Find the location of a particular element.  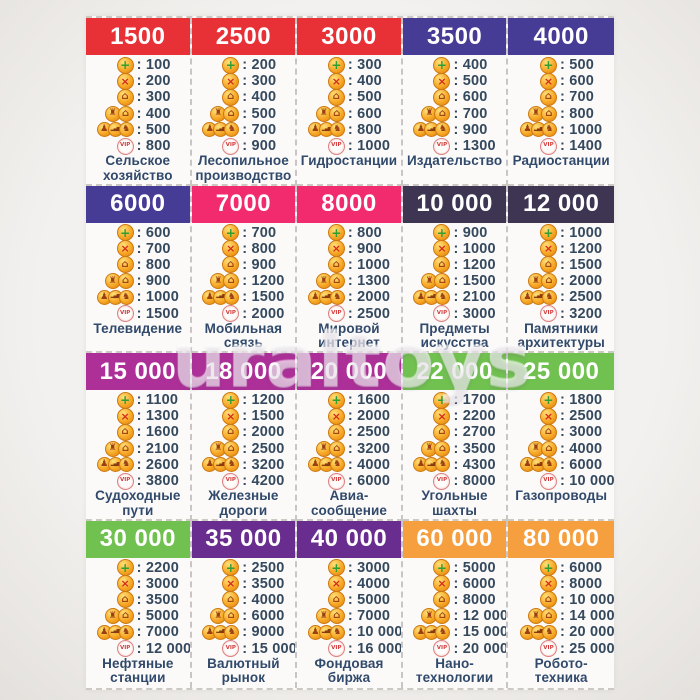

payout-row: ♟ ▂▄▆ ♞: 15 000 is located at coordinates (454, 632).